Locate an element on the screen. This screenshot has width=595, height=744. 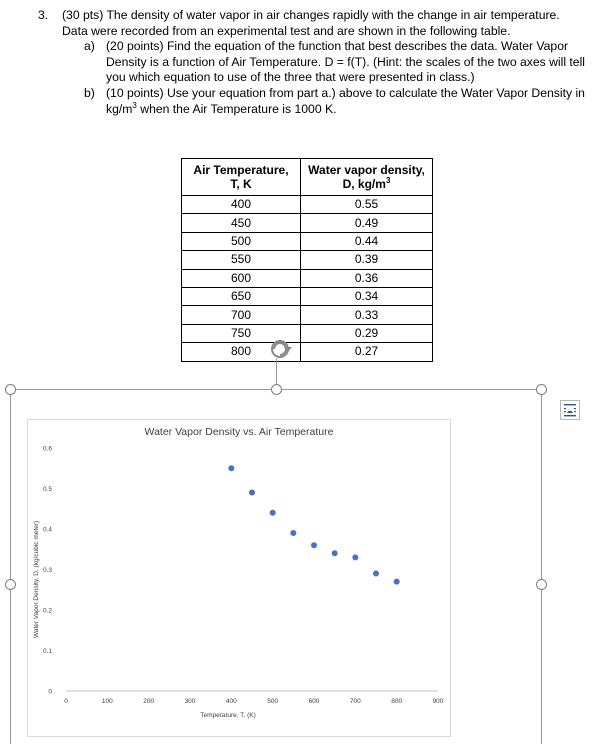
table-row: 800 0.27 is located at coordinates (307, 352).